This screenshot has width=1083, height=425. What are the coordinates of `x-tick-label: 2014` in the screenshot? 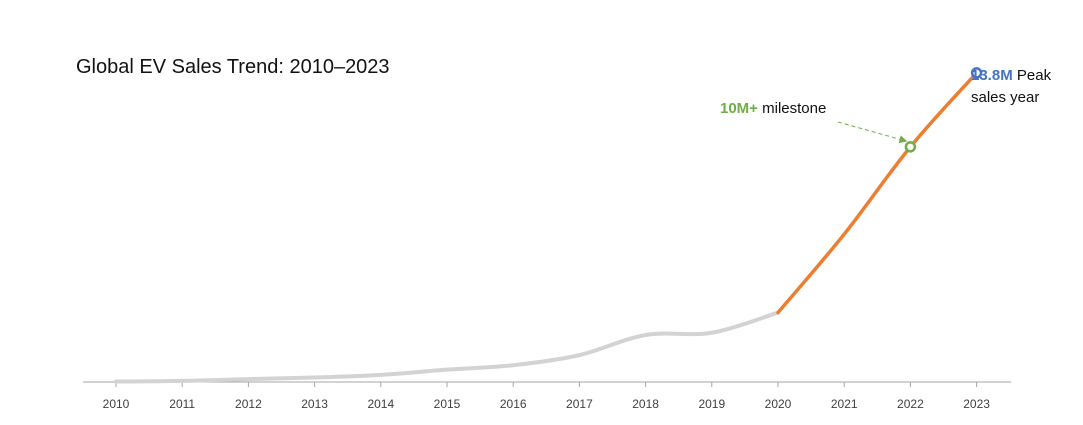 It's located at (380, 404).